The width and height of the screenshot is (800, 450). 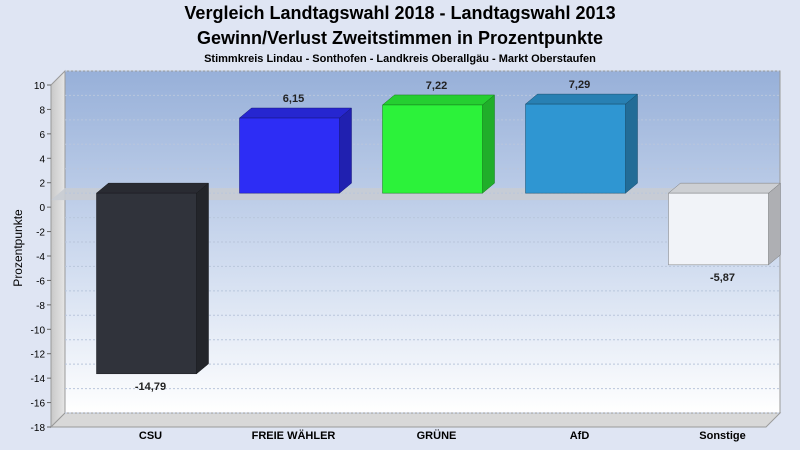 What do you see at coordinates (42, 208) in the screenshot?
I see `y-tick-label: 0` at bounding box center [42, 208].